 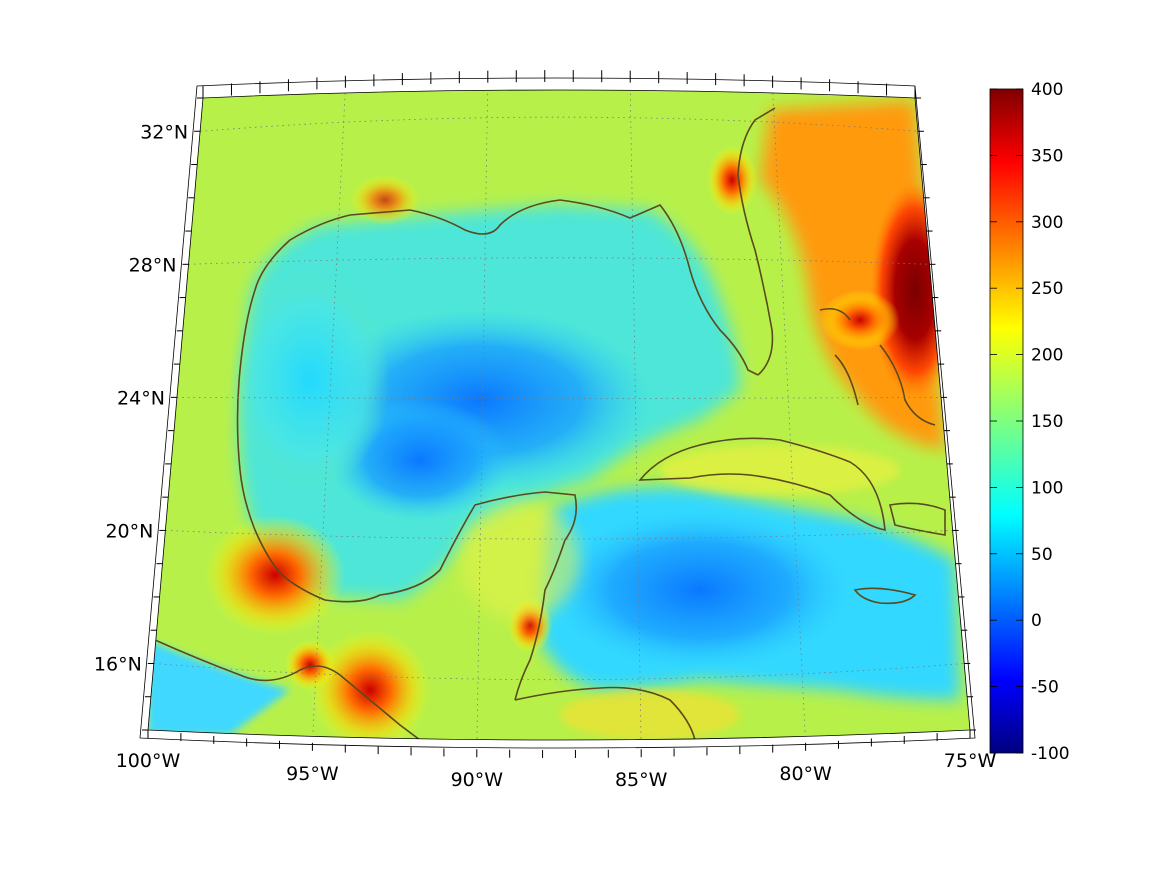 I want to click on colorbar-label-0: 0, so click(x=1036, y=621).